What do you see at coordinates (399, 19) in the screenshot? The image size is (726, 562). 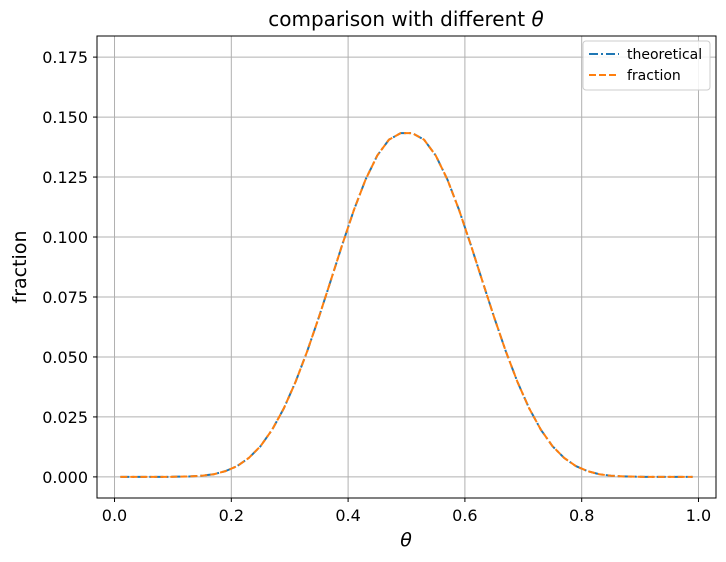 I see `chart-title-text: comparison with different` at bounding box center [399, 19].